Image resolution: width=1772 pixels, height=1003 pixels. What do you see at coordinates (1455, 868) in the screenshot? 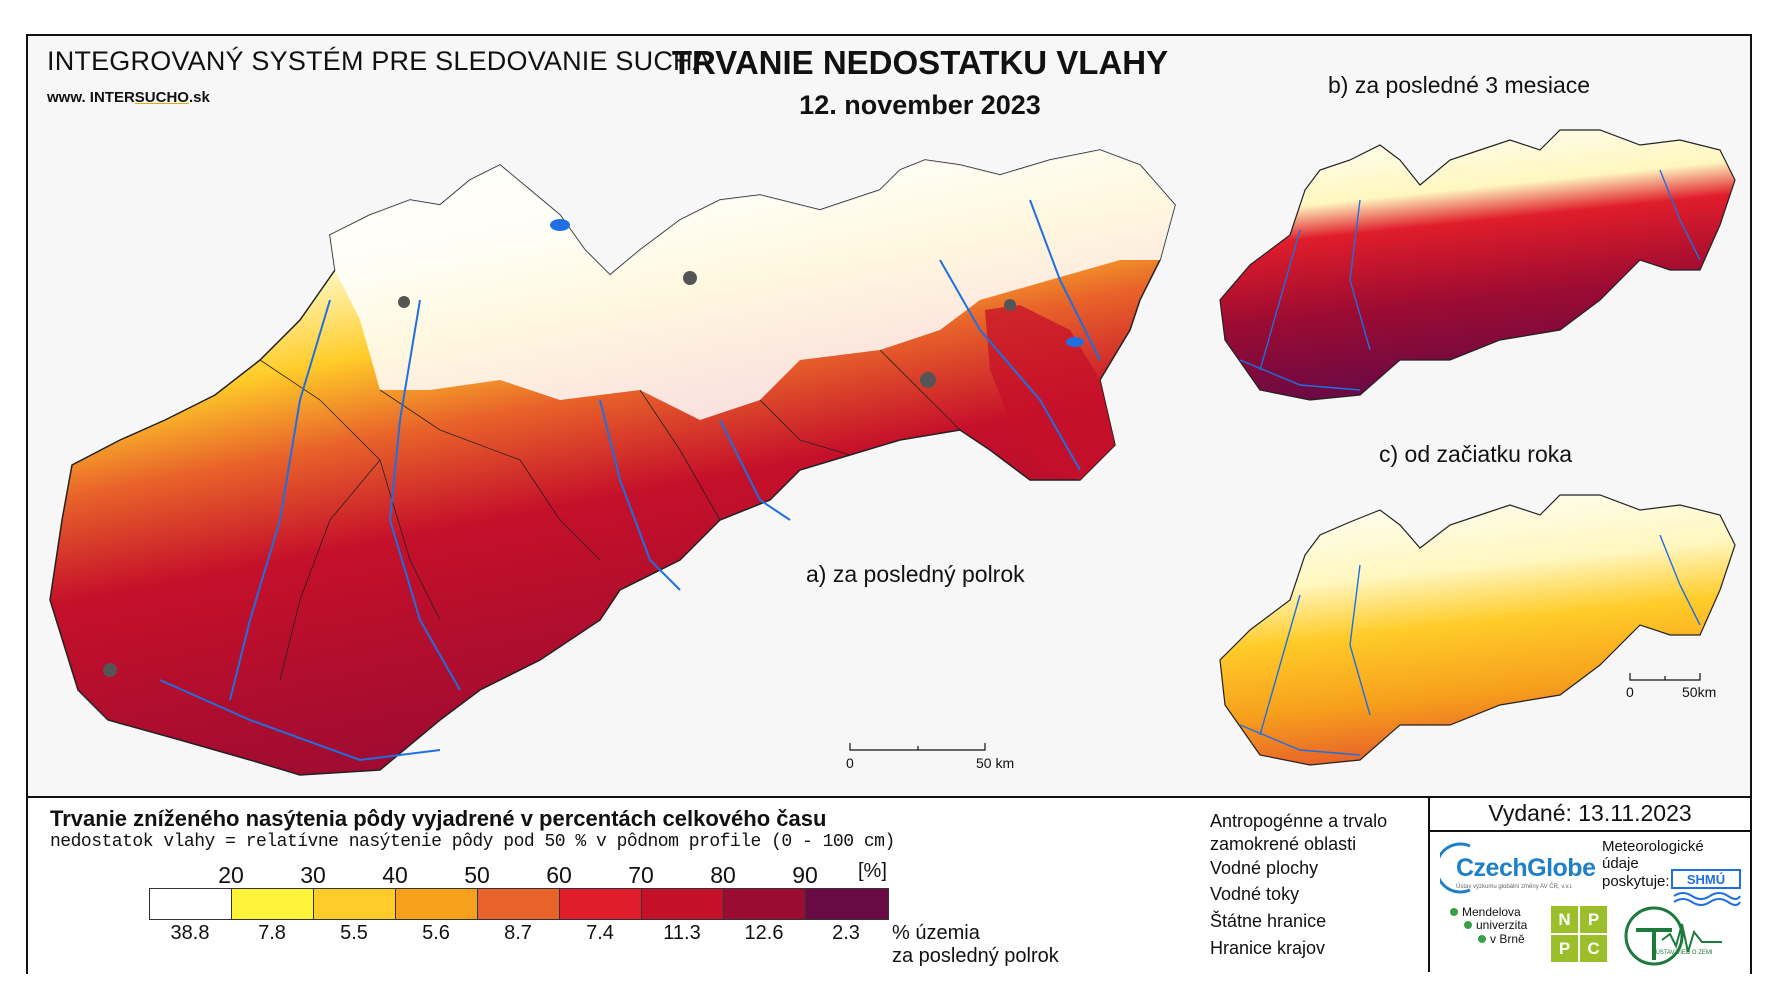
I see `czechglobe-arc-icon` at bounding box center [1455, 868].